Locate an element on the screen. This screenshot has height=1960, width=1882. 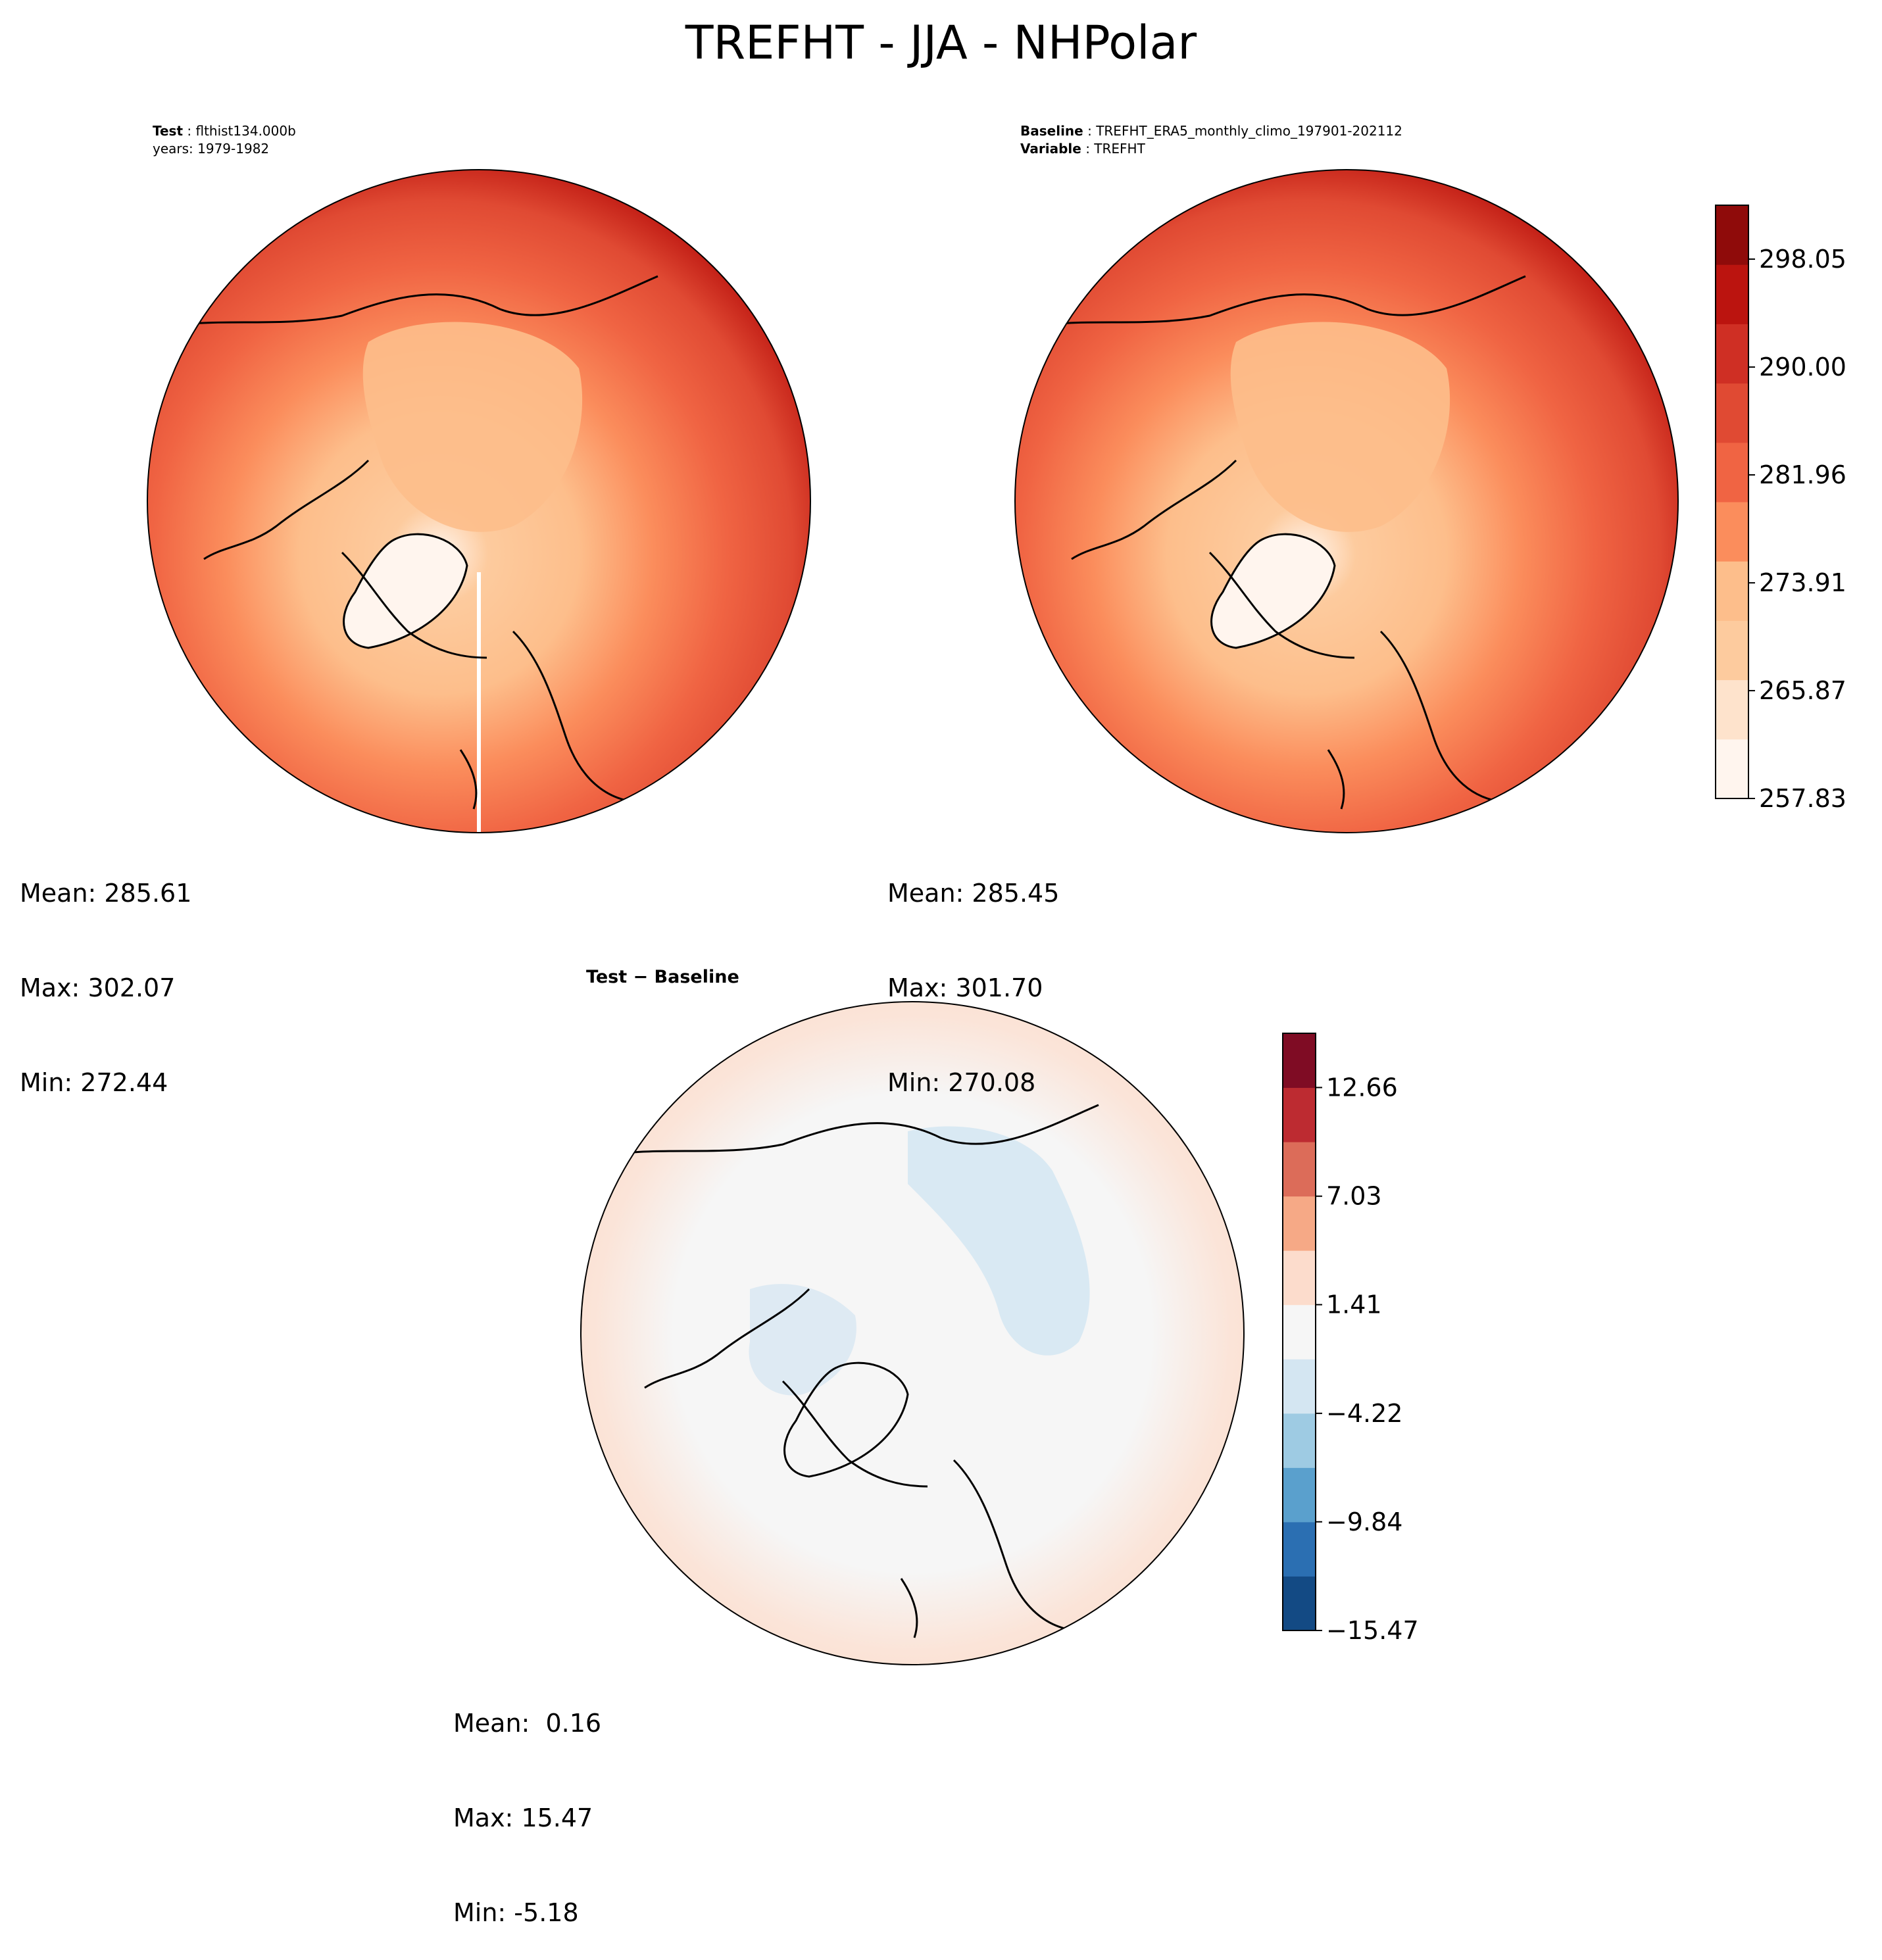
diff-stat-max: Max: 15.47 is located at coordinates (523, 1818).